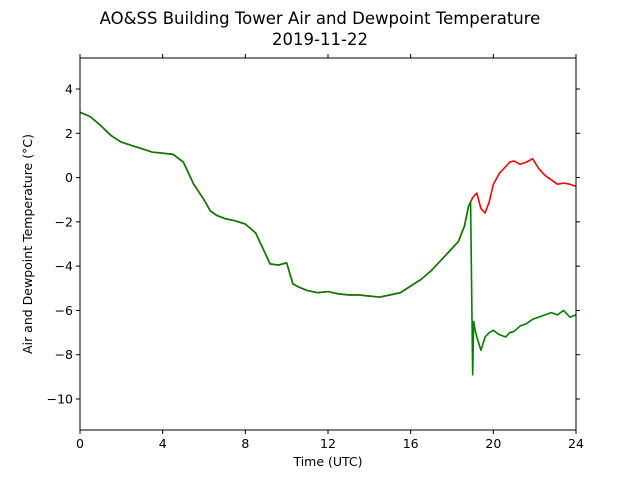 The height and width of the screenshot is (480, 640). What do you see at coordinates (27, 244) in the screenshot?
I see `y-axis-label: Air and Dewpoint Temperature (°C)` at bounding box center [27, 244].